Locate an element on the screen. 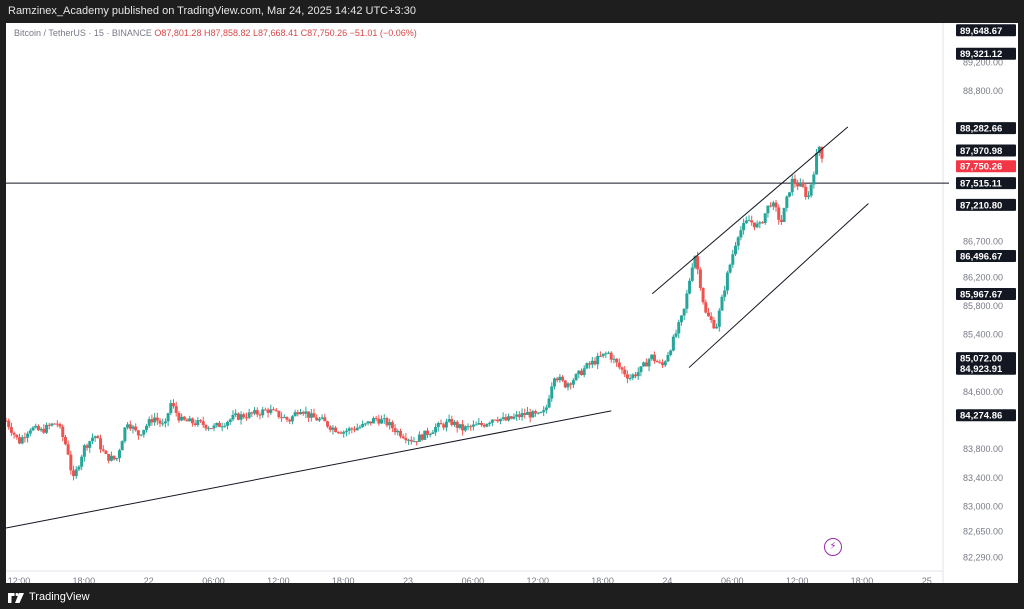  price-tick-label: 85,400.00 is located at coordinates (983, 335).